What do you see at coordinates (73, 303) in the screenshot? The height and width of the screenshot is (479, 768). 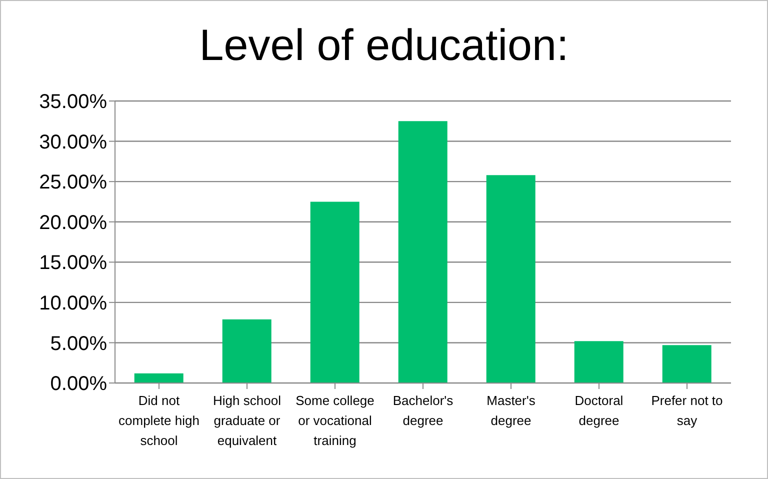 I see `y-tick-label: 10.00%` at bounding box center [73, 303].